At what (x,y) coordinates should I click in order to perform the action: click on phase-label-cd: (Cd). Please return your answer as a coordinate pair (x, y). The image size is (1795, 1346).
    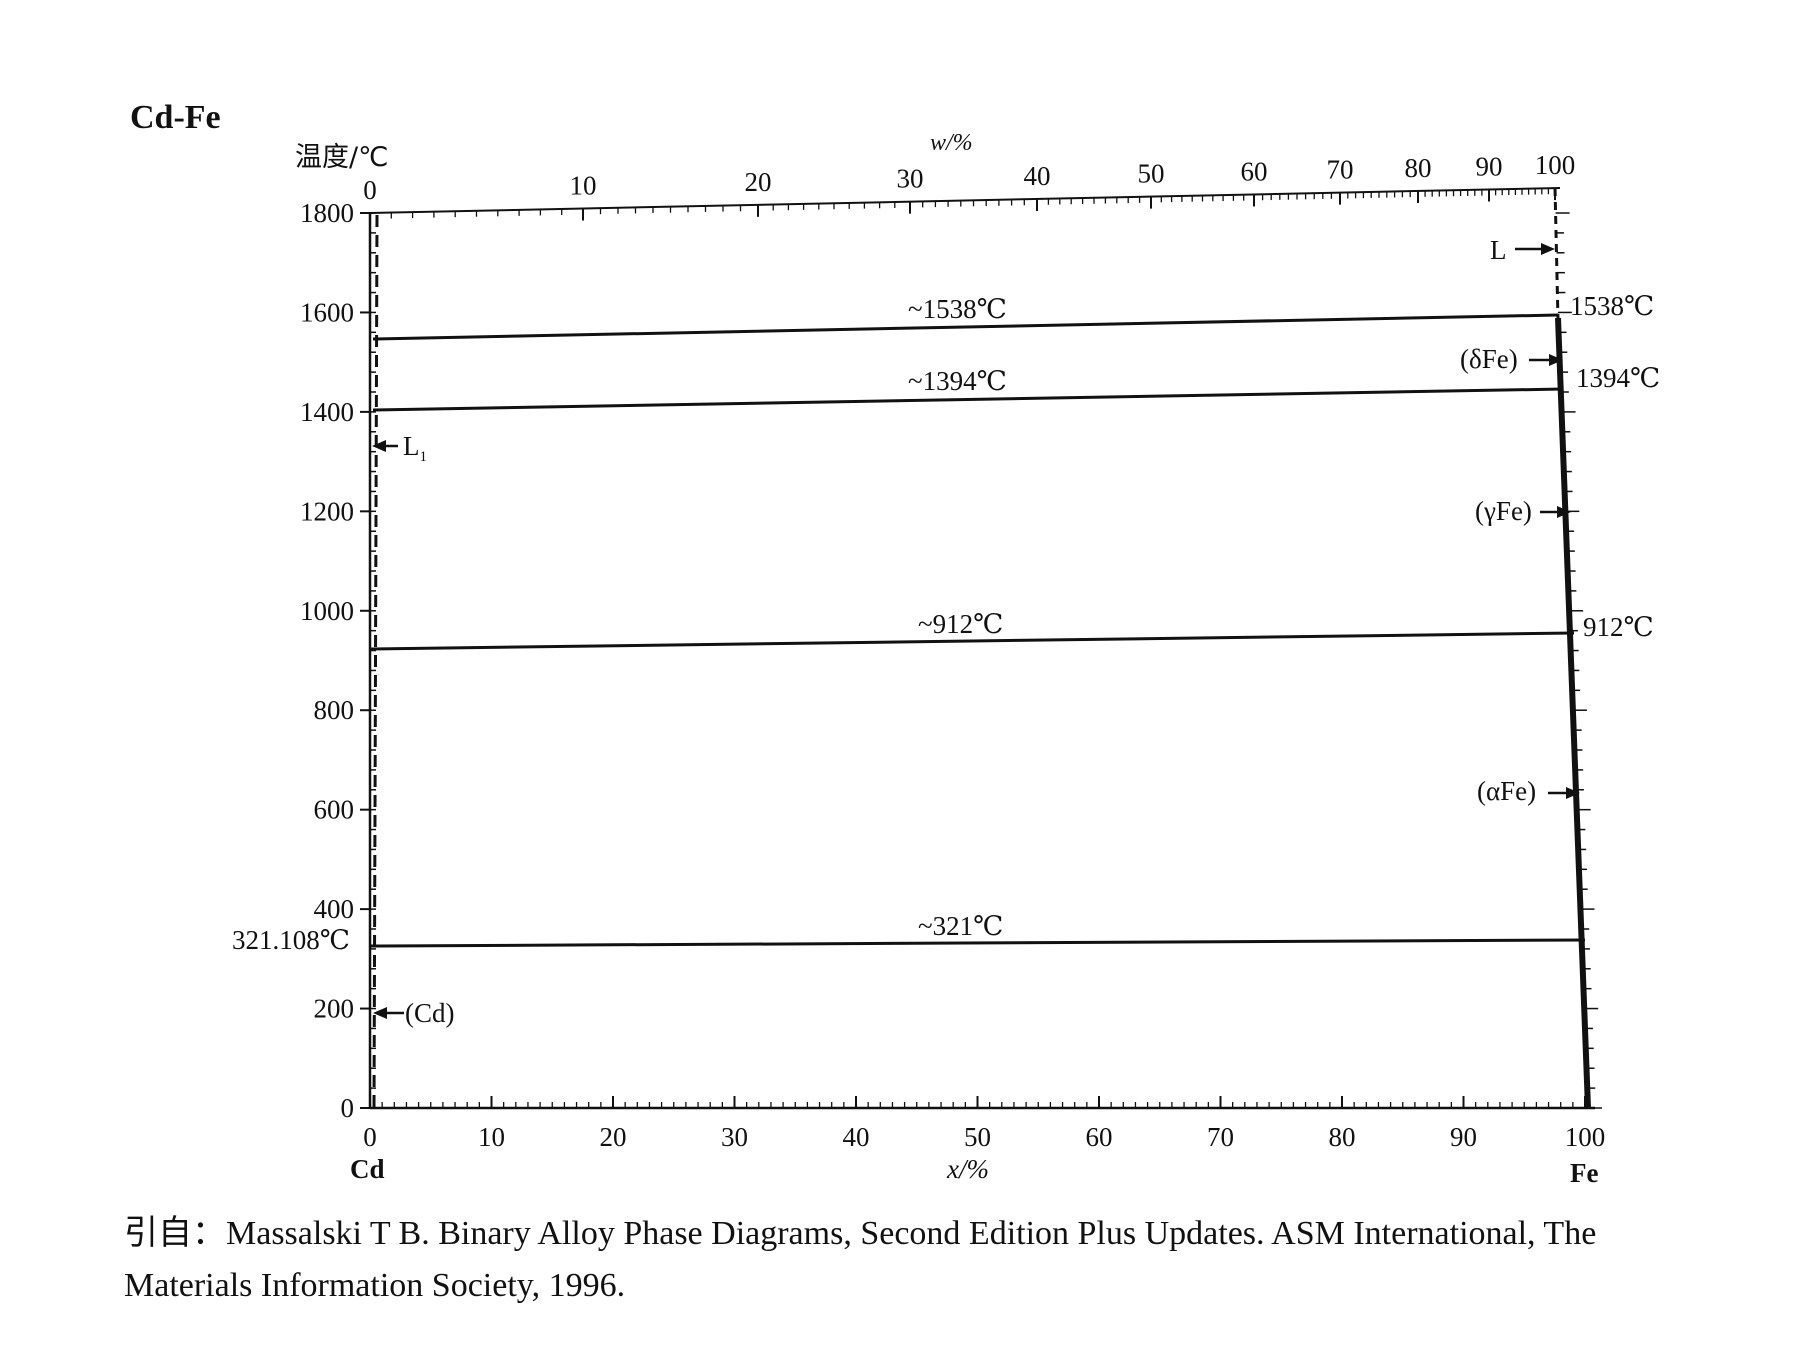
    Looking at the image, I should click on (430, 1013).